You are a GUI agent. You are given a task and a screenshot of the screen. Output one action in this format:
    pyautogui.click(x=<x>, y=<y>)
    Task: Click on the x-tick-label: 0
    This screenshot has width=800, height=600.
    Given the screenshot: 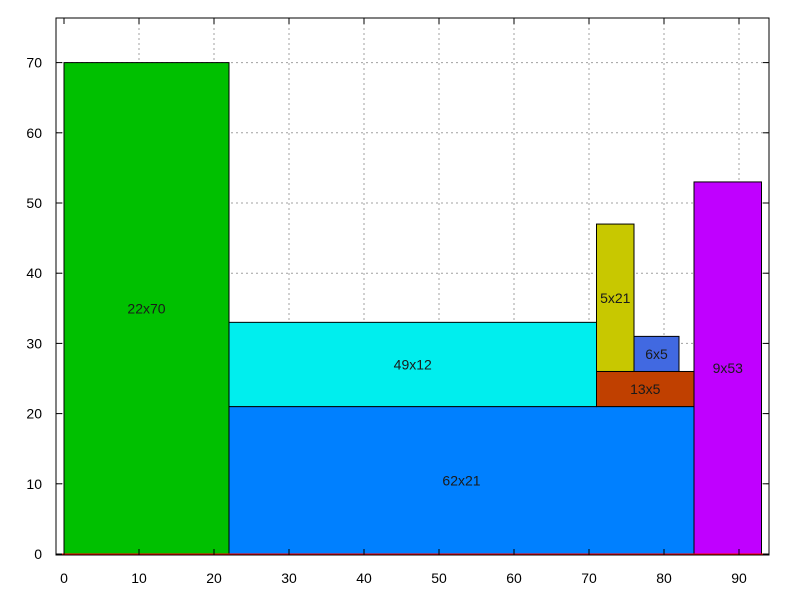 What is the action you would take?
    pyautogui.click(x=64, y=578)
    